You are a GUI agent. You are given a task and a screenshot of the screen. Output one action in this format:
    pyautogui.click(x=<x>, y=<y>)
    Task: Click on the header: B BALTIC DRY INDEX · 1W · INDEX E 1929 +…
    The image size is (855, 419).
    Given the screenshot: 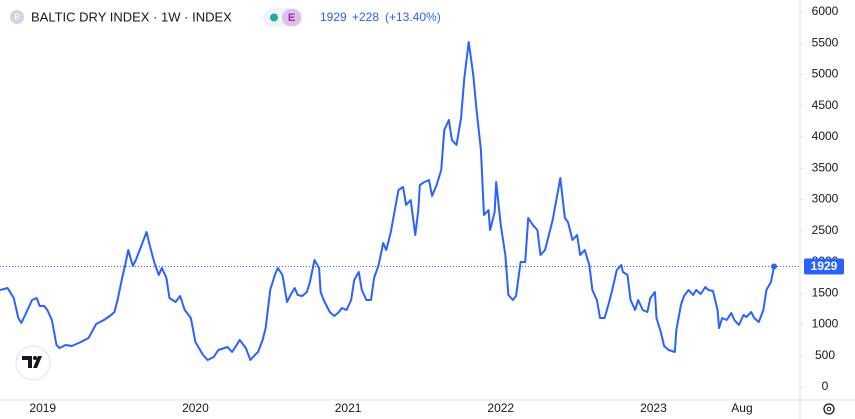 What is the action you would take?
    pyautogui.click(x=225, y=17)
    